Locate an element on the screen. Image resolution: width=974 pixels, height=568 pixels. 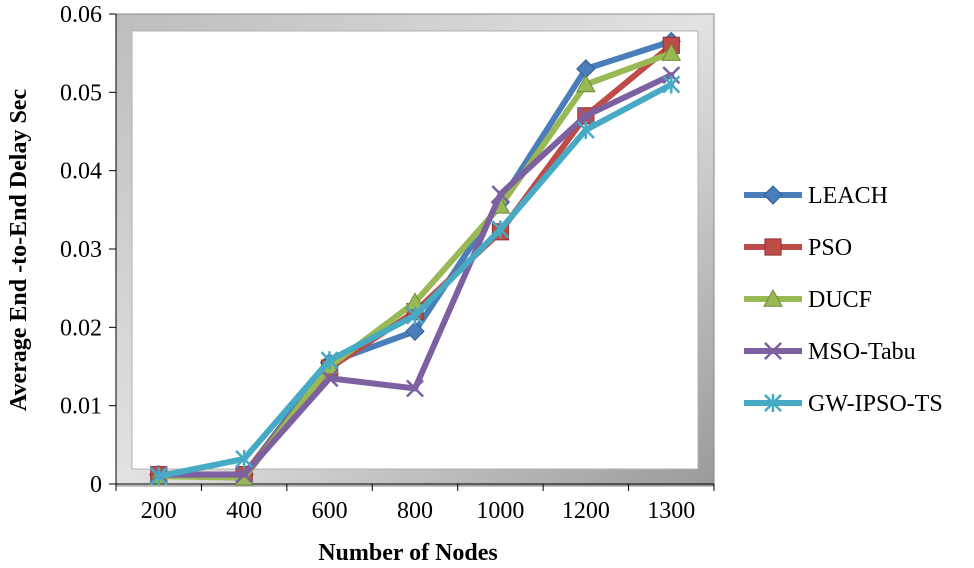
legend-label: MSO-Tabu is located at coordinates (862, 352).